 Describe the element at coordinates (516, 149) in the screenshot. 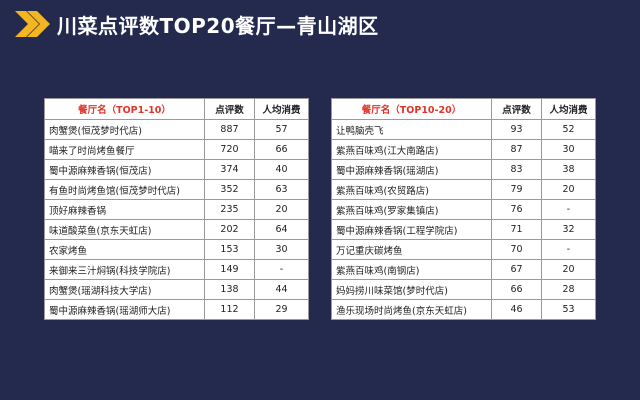

I see `review-count: 87` at that location.